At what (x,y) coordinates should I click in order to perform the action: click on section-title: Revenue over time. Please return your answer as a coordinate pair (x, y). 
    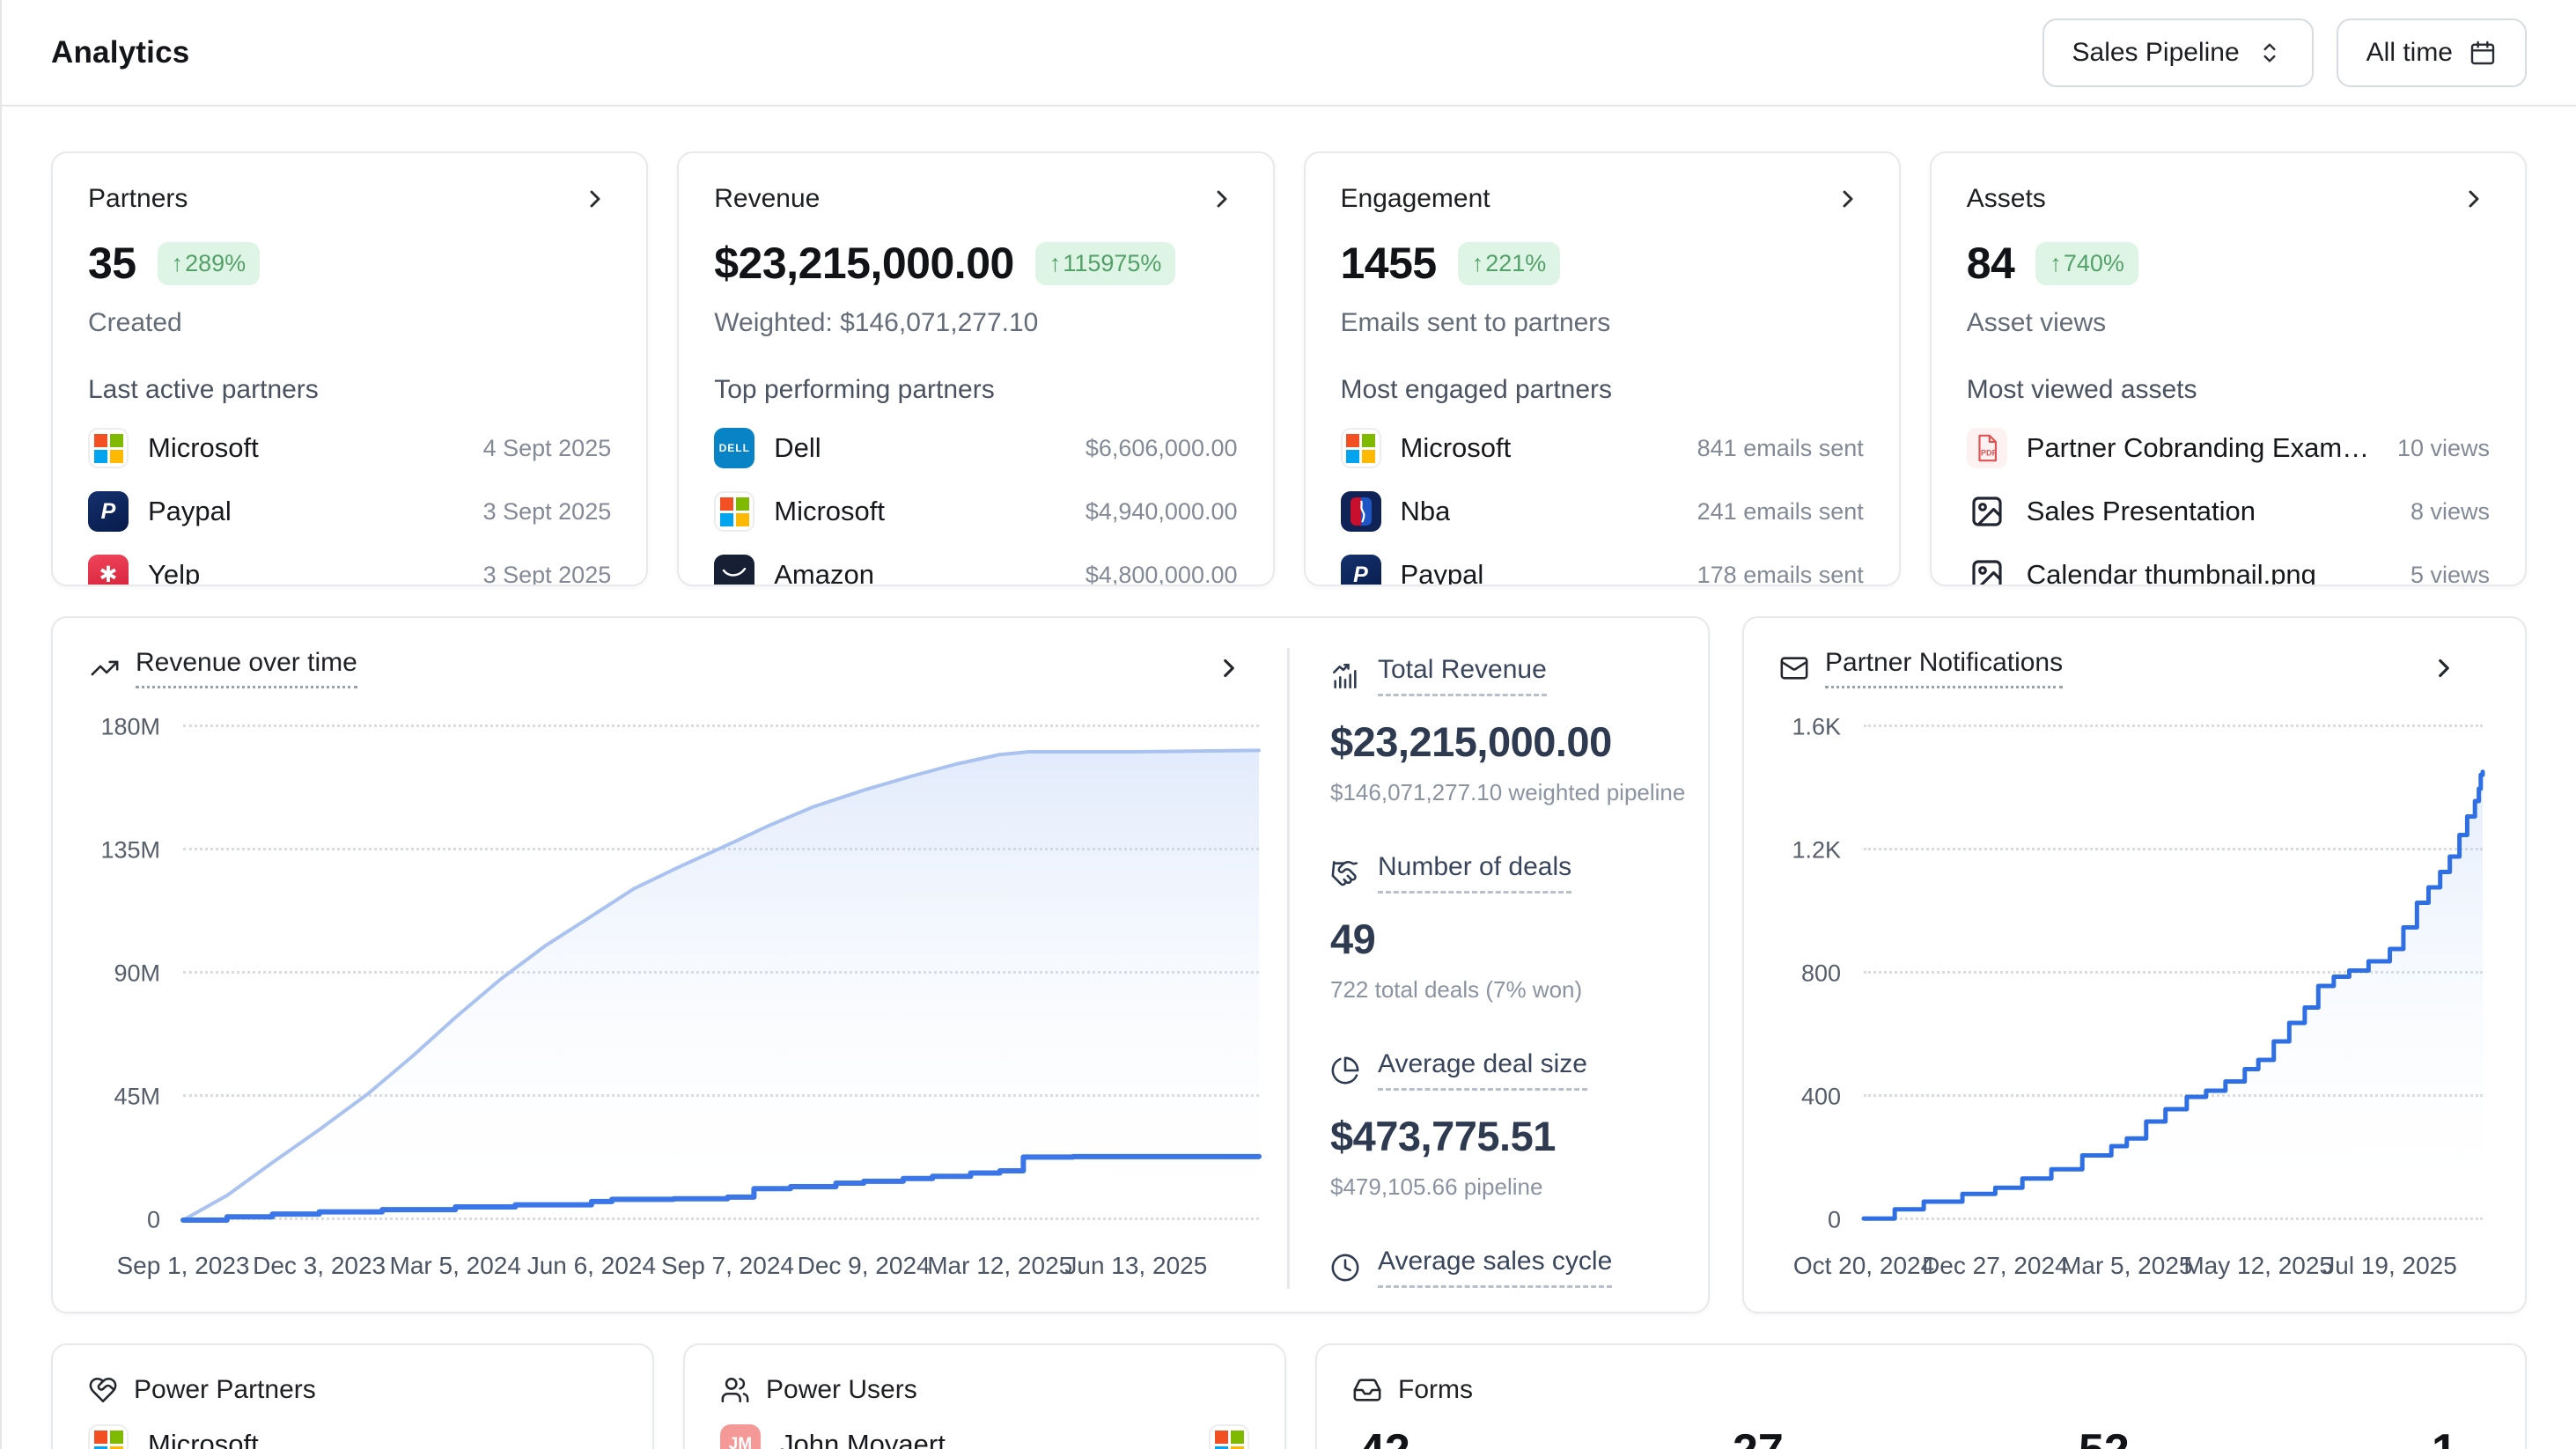
    Looking at the image, I should click on (247, 668).